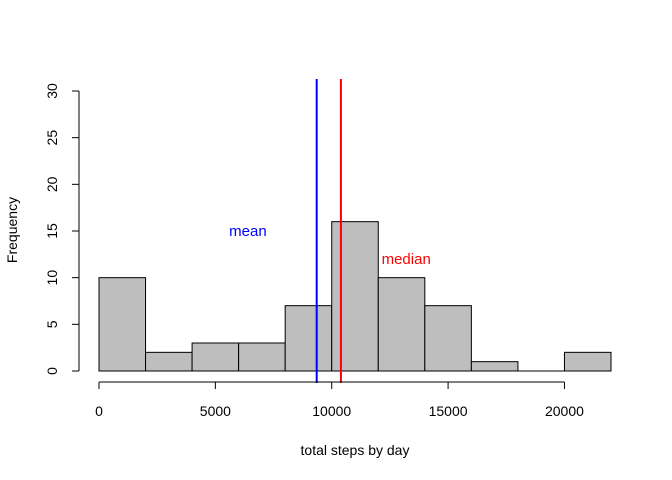 This screenshot has height=480, width=672. What do you see at coordinates (248, 231) in the screenshot?
I see `mean-annotation: mean` at bounding box center [248, 231].